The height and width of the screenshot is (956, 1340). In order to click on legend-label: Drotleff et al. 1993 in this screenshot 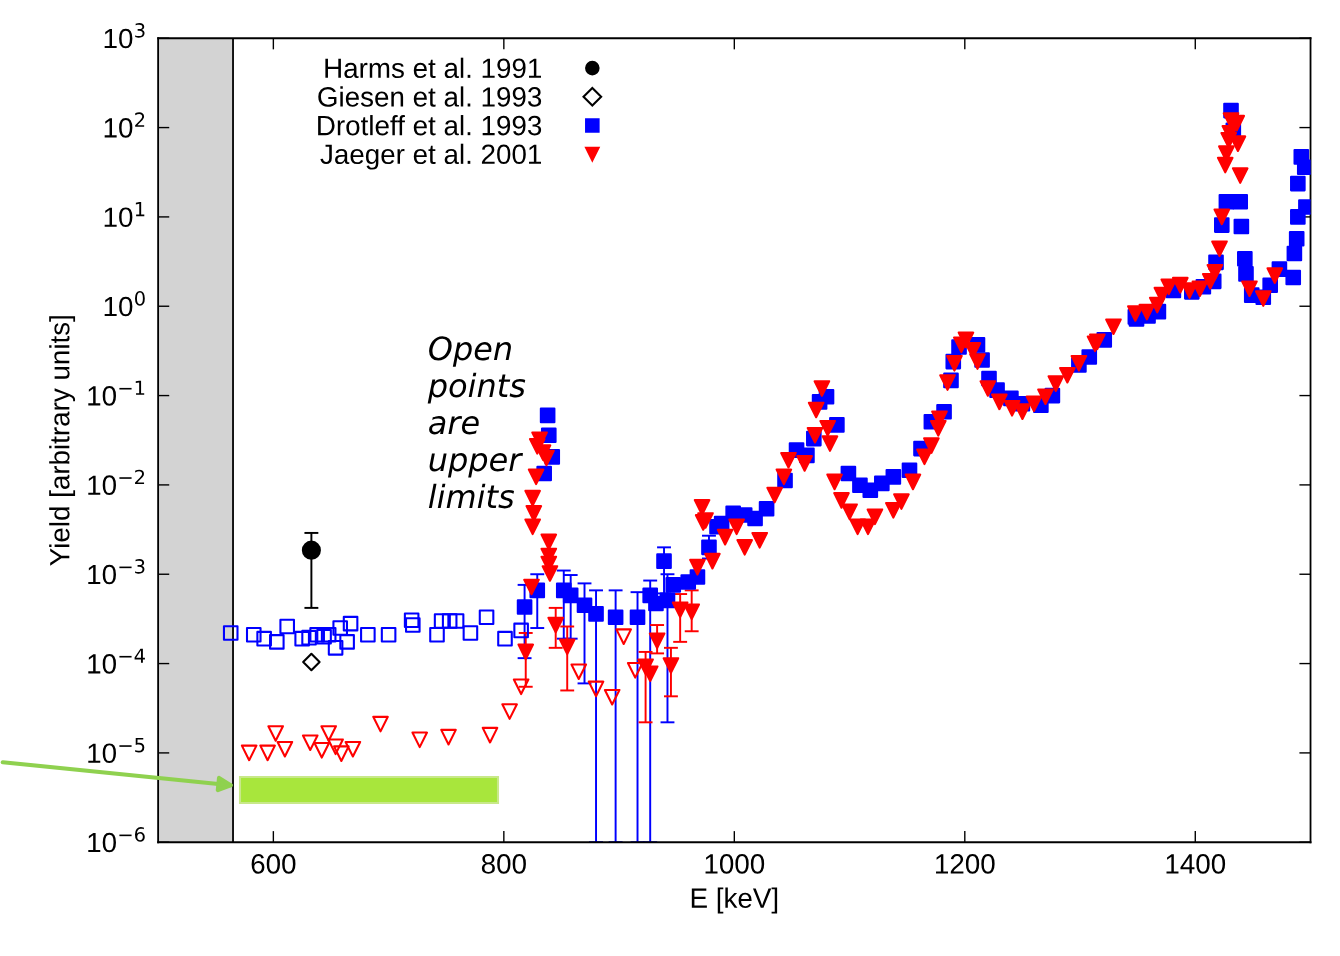, I will do `click(430, 125)`.